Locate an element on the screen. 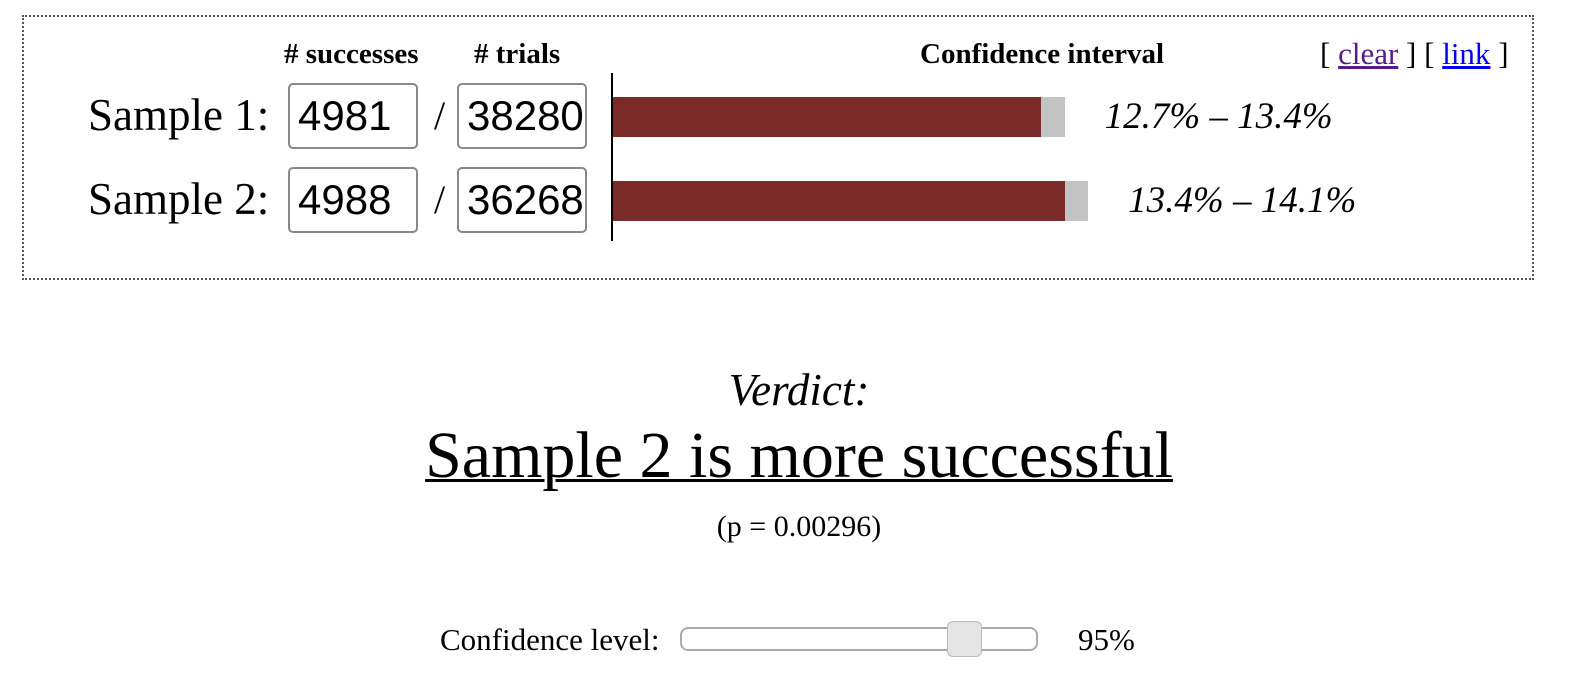 Image resolution: width=1574 pixels, height=682 pixels. sample-label: Sample 2: is located at coordinates (179, 199).